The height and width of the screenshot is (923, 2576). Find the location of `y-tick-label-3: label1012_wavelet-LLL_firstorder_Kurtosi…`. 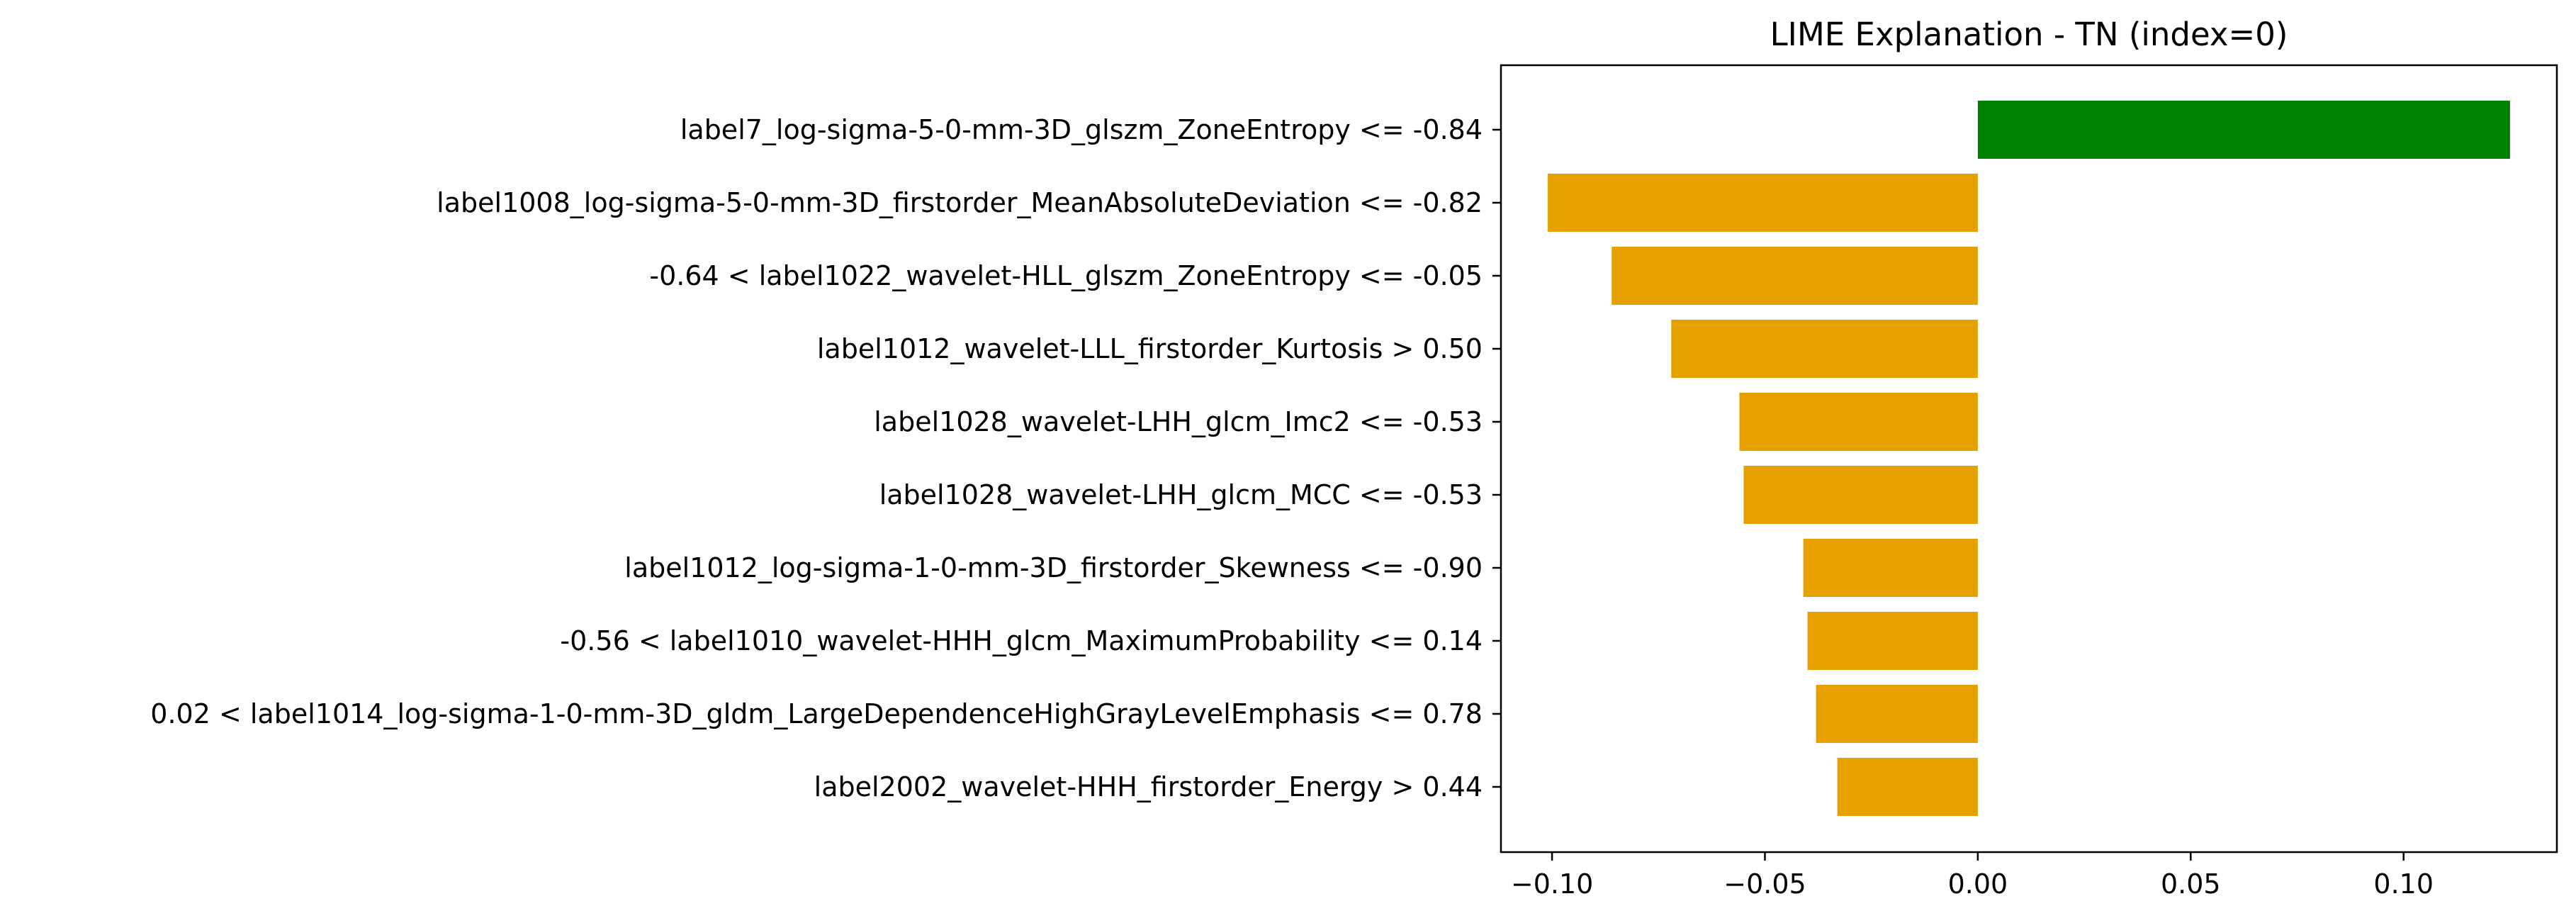

y-tick-label-3: label1012_wavelet-LLL_firstorder_Kurtosi… is located at coordinates (1150, 348).